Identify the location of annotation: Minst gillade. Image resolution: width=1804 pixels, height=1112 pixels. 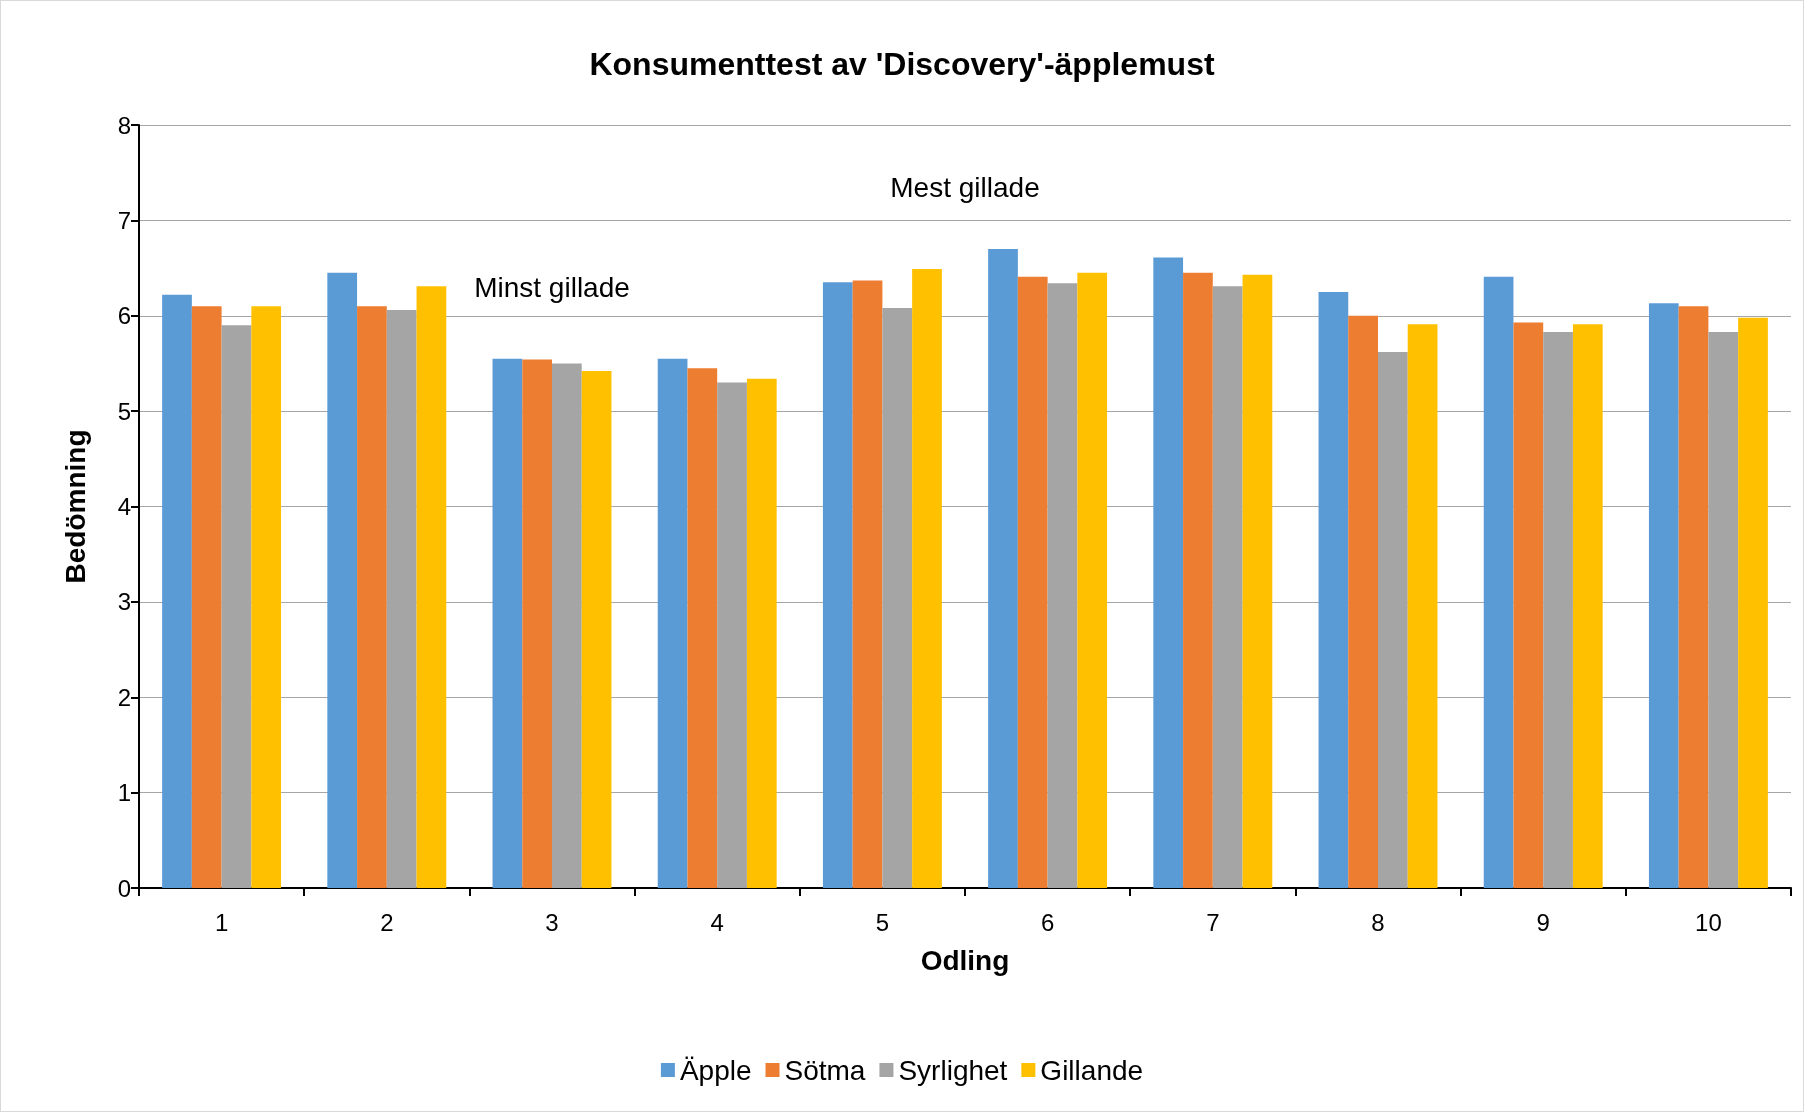
(552, 287).